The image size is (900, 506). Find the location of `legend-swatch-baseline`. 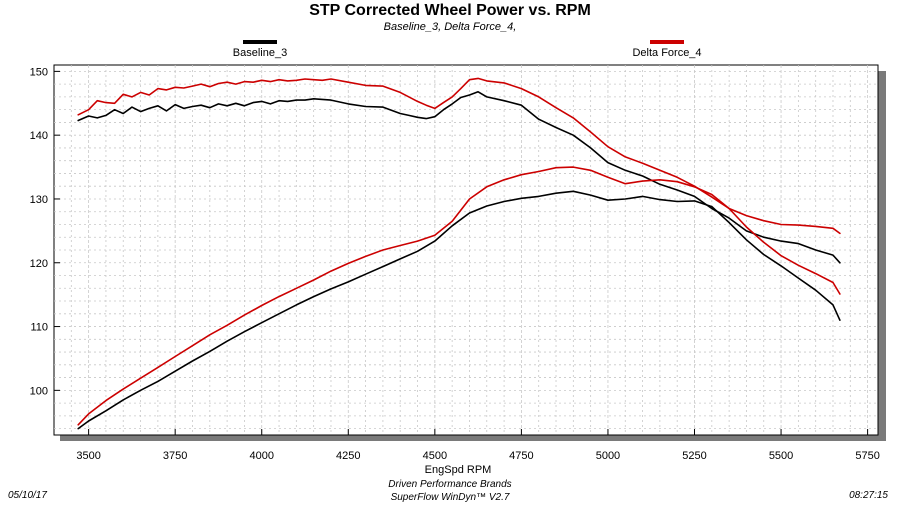

legend-swatch-baseline is located at coordinates (260, 42).